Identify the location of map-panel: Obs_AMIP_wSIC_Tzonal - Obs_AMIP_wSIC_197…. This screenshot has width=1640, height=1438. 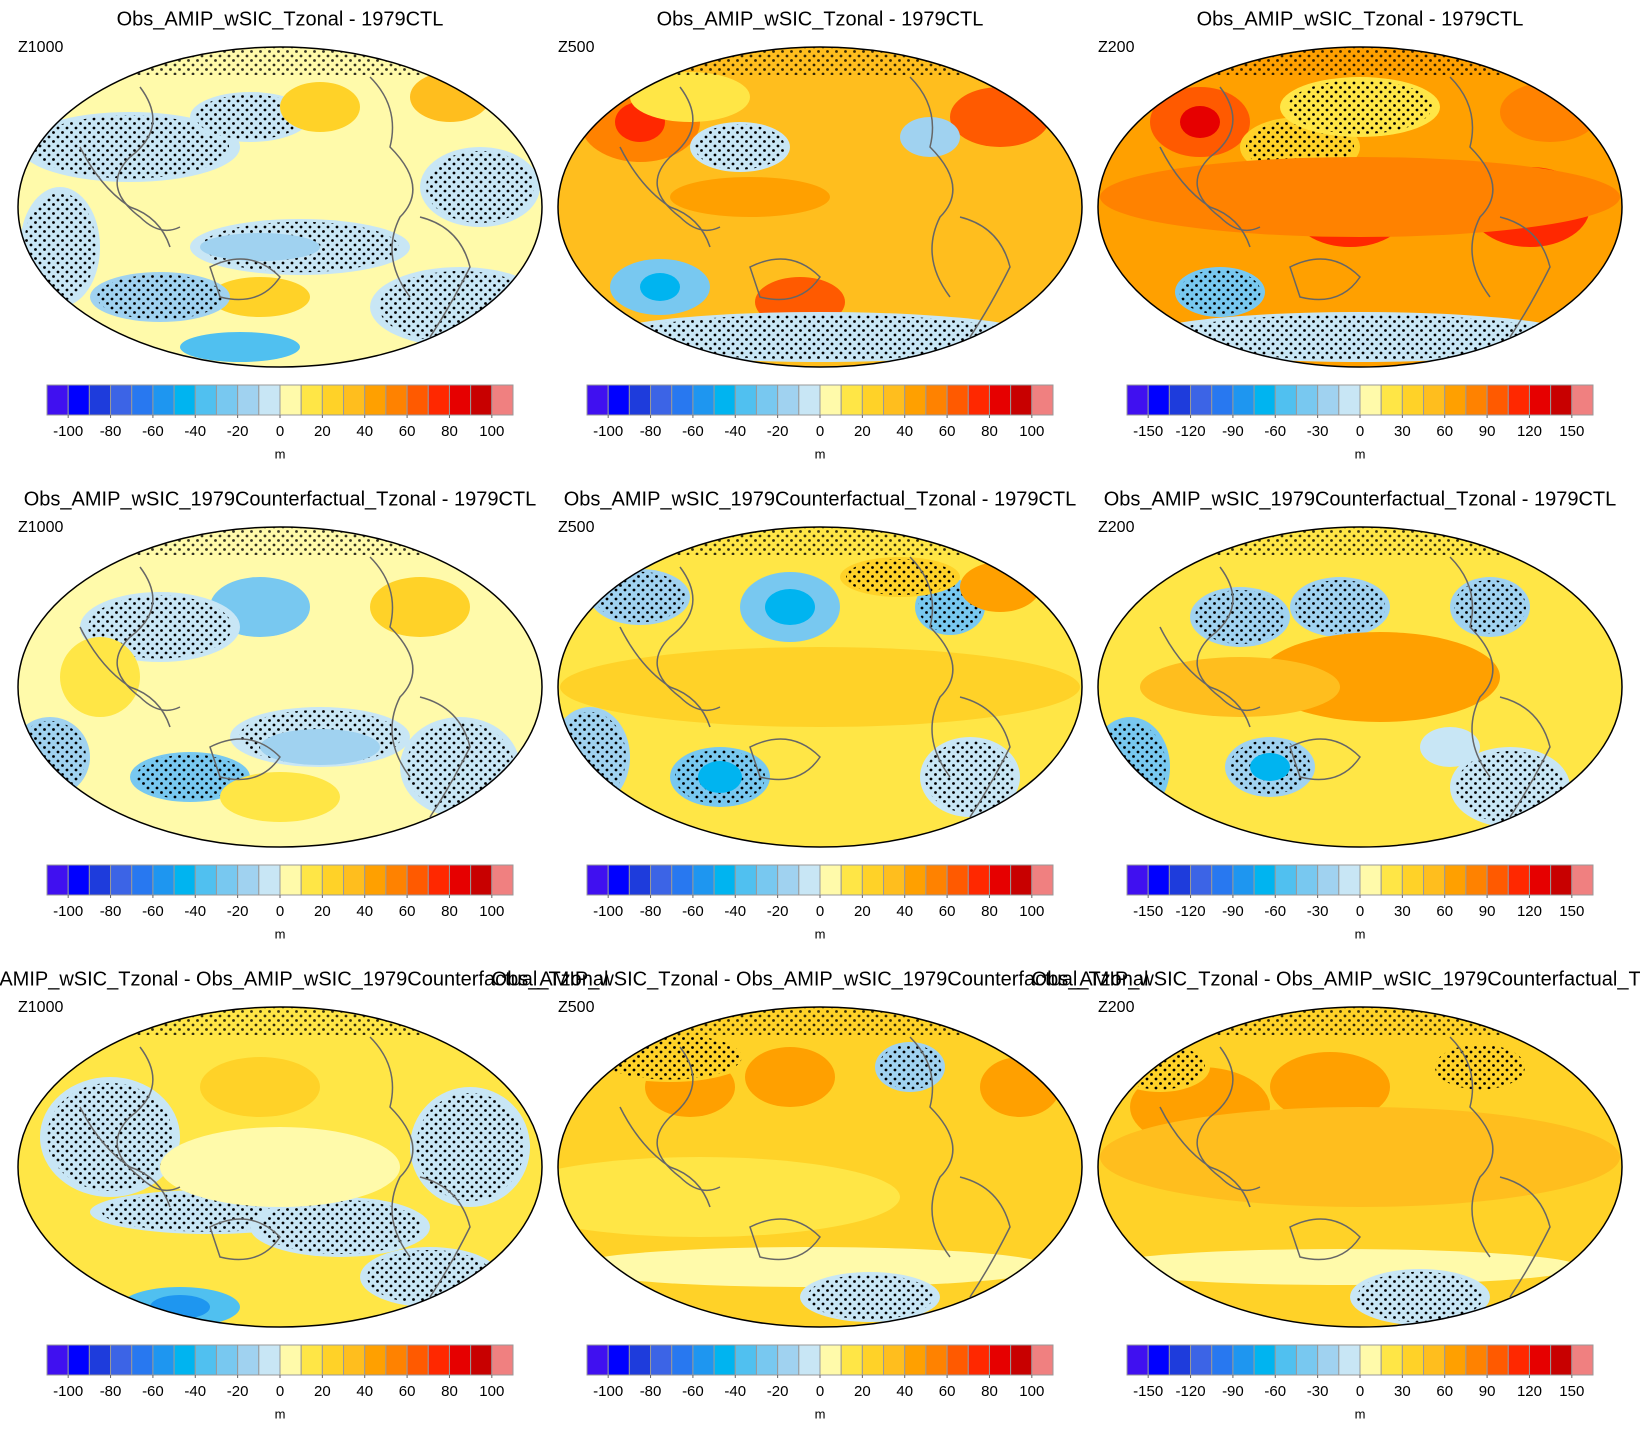
(304, 1194).